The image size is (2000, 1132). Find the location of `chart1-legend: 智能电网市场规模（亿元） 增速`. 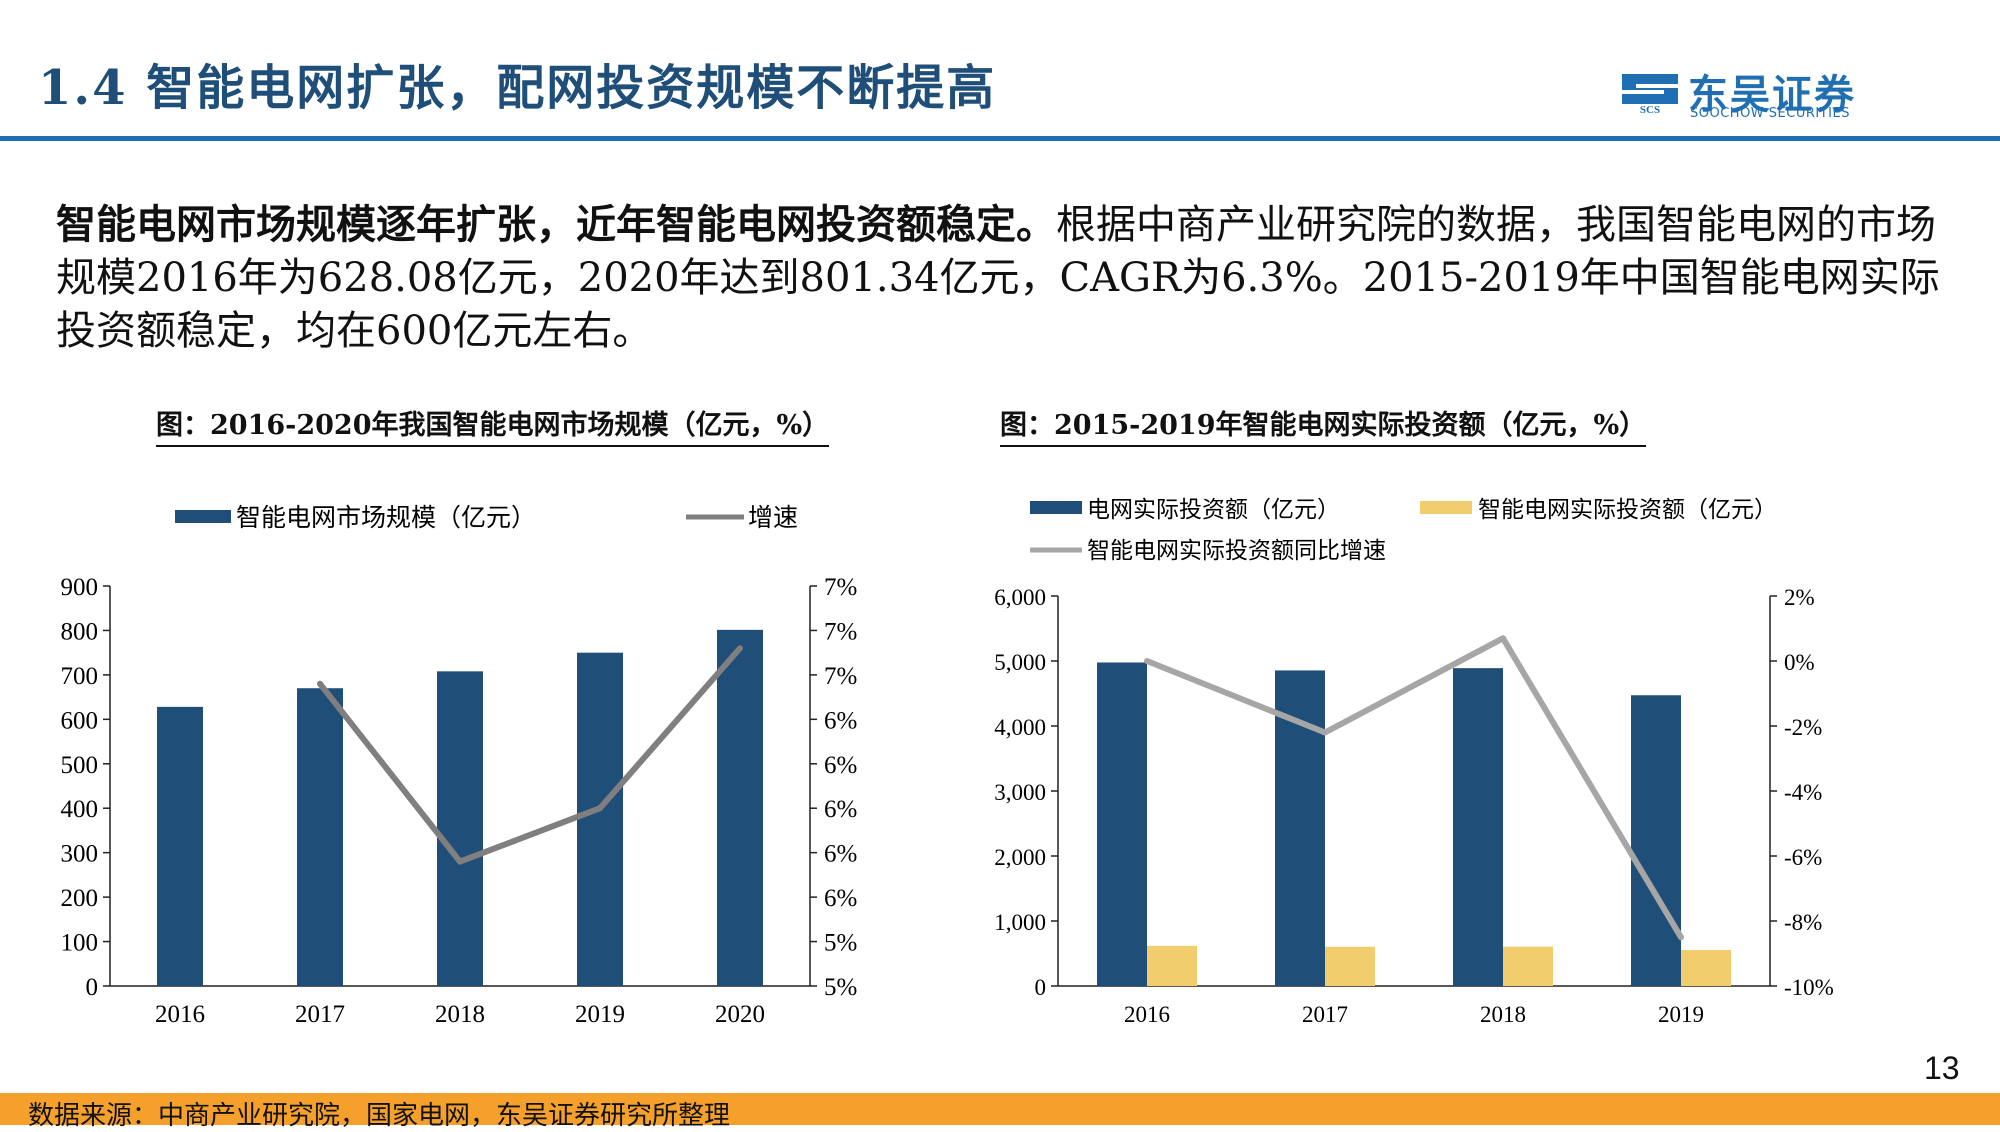

chart1-legend: 智能电网市场规模（亿元） 增速 is located at coordinates (486, 518).